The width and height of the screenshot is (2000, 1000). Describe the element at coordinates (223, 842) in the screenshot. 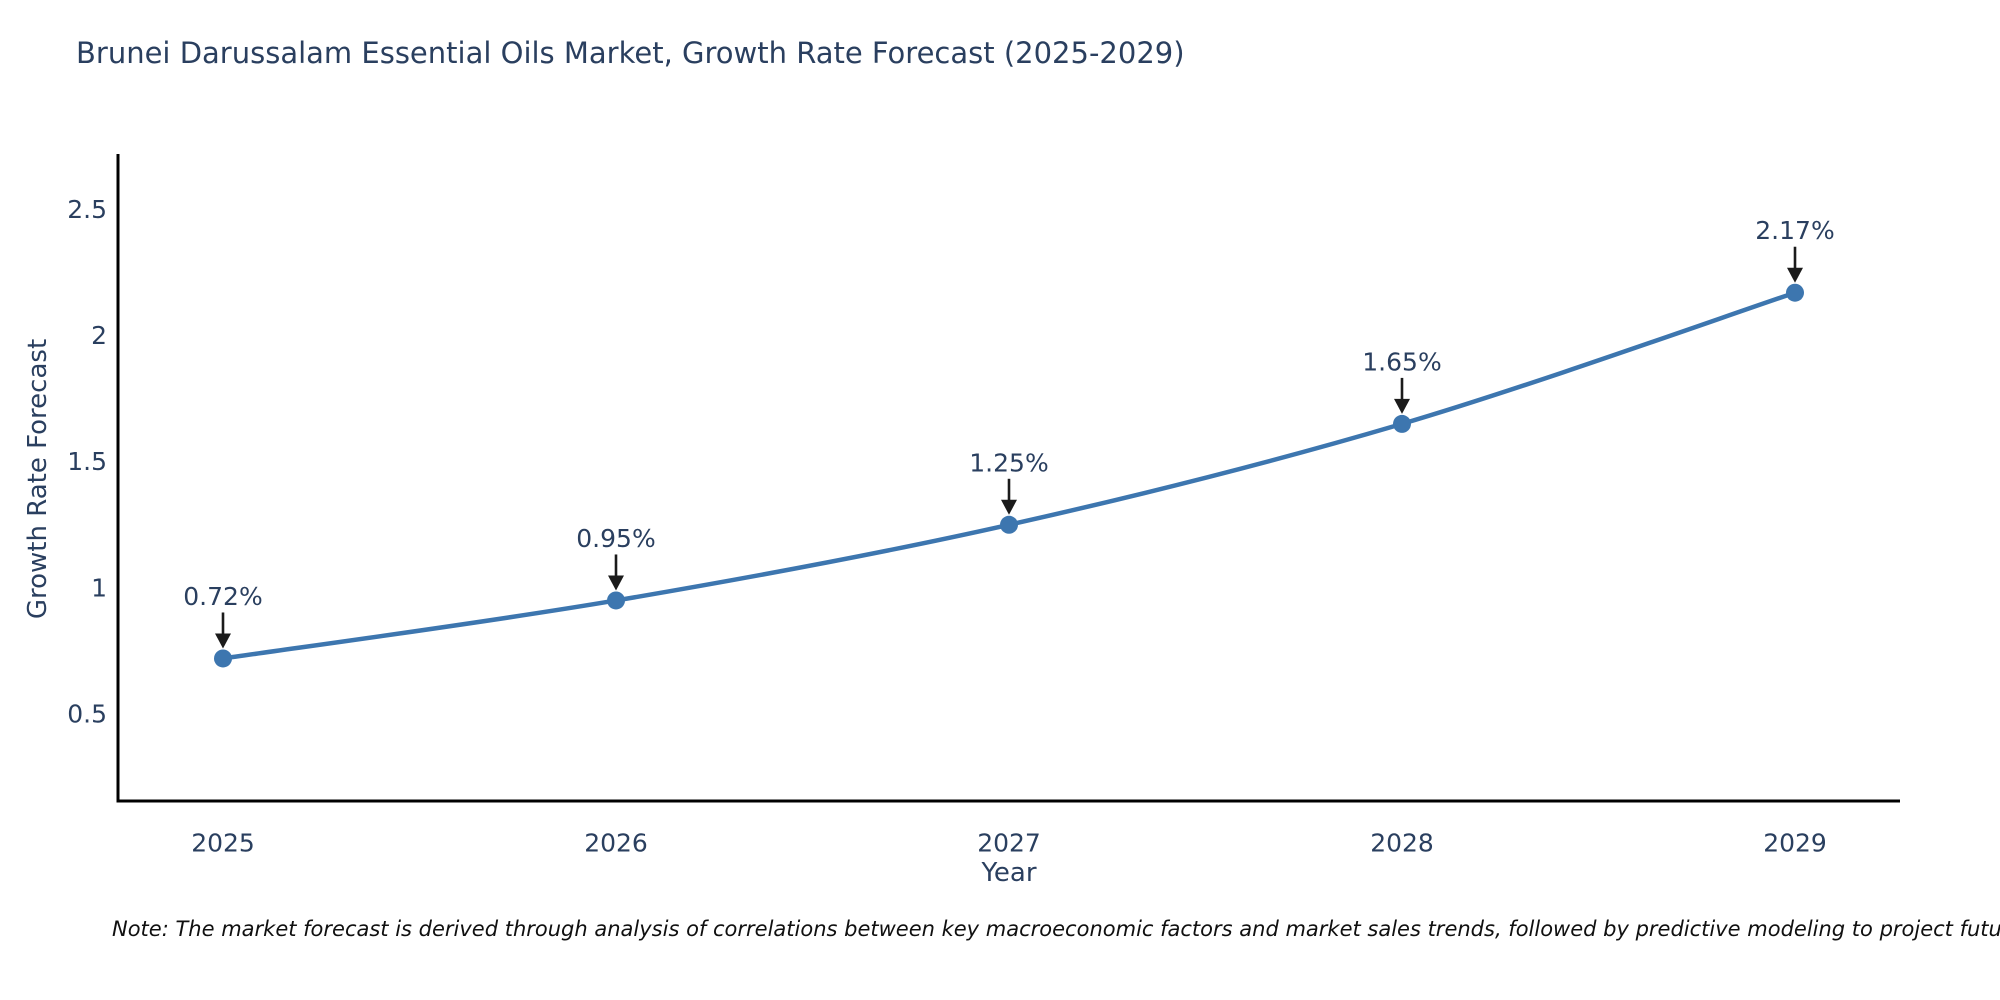

I see `x-tick-label: 2025` at that location.